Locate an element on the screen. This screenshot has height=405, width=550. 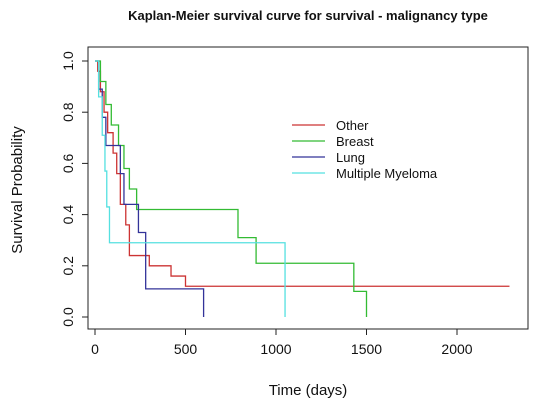
y-tick-label: 0.6 is located at coordinates (68, 163).